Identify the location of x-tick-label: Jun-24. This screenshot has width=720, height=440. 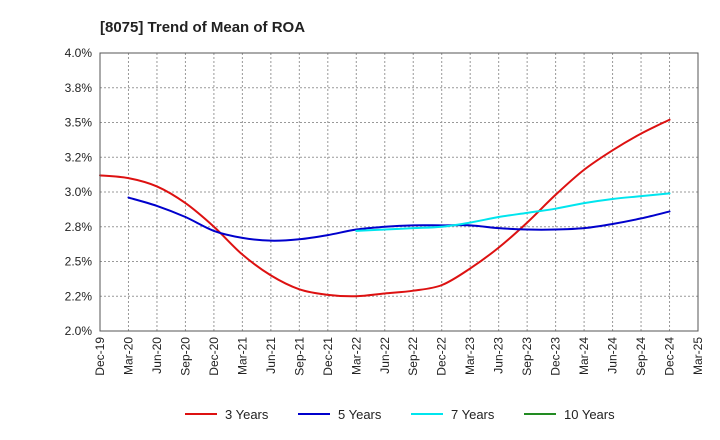
(613, 355).